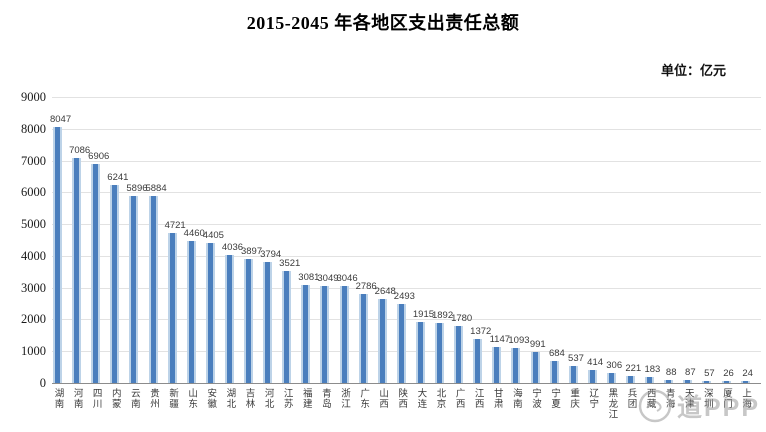  I want to click on x-axis-label: 深圳, so click(707, 398).